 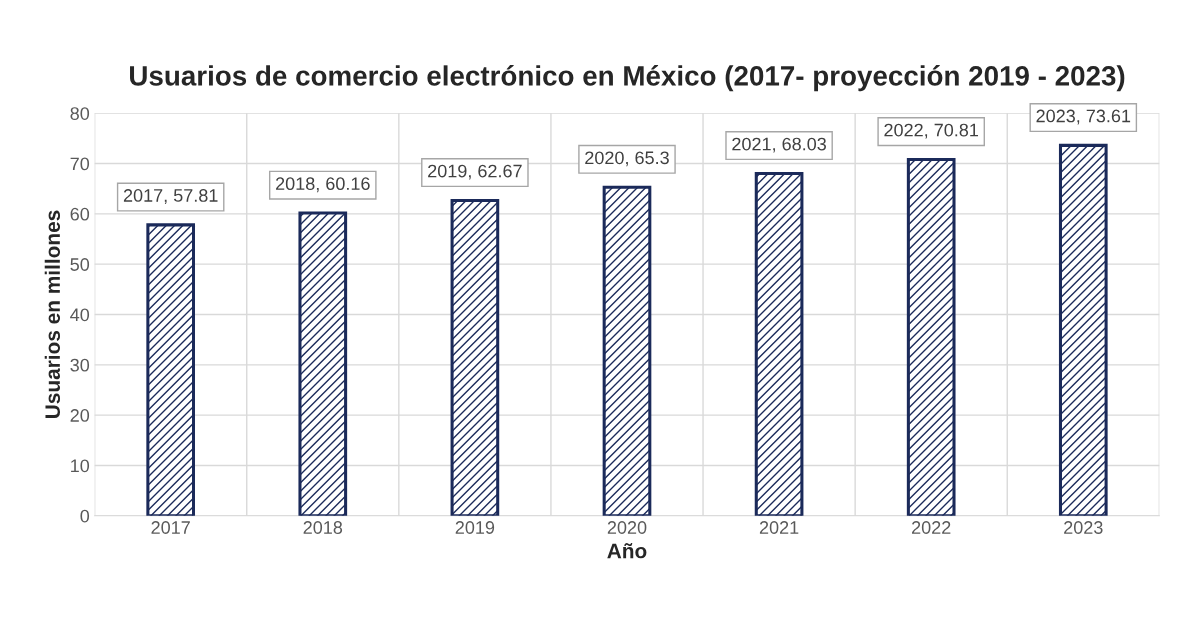 I want to click on y-axis-title: Usuarios en millones, so click(x=52, y=314).